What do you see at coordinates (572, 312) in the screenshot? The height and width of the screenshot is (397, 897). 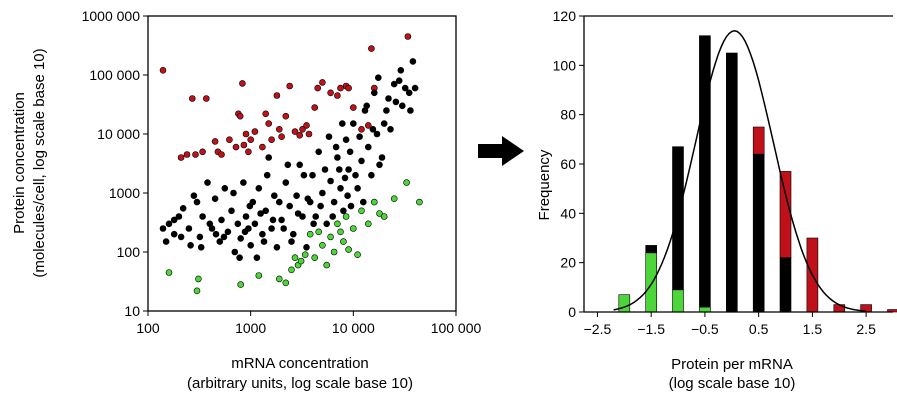 I see `histogram-y-tick-label: 0` at bounding box center [572, 312].